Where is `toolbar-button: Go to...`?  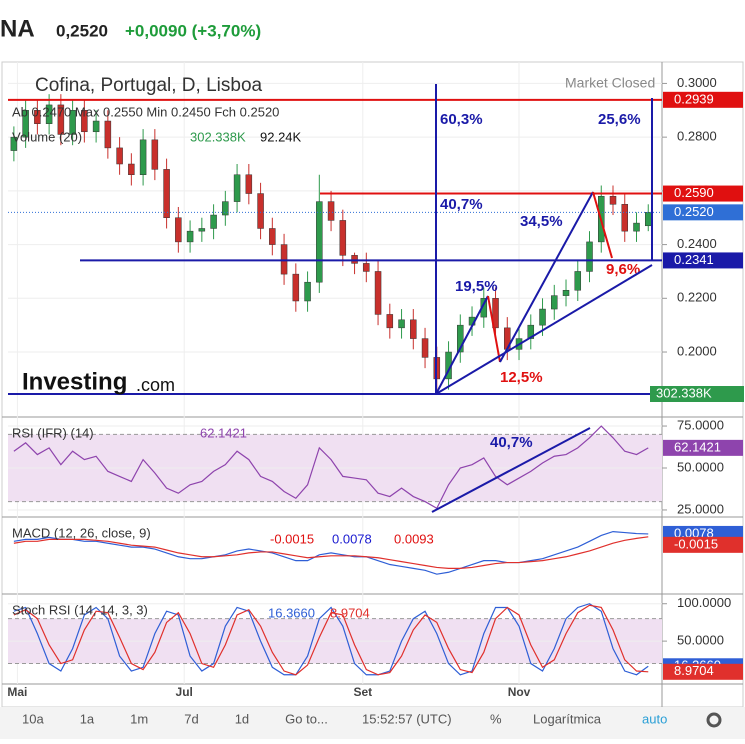 toolbar-button: Go to... is located at coordinates (306, 718).